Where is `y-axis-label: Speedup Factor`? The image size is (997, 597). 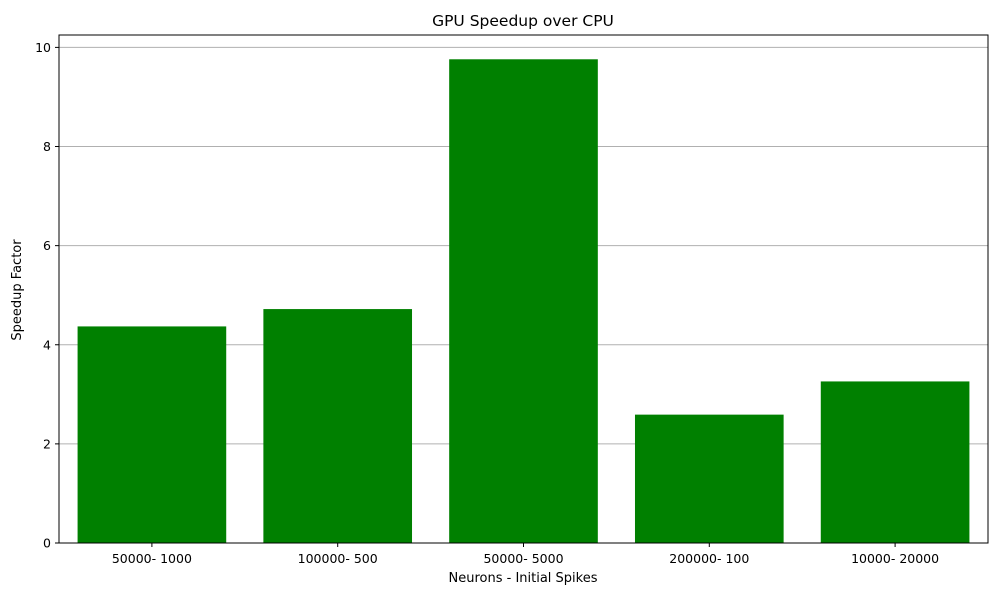
y-axis-label: Speedup Factor is located at coordinates (17, 290).